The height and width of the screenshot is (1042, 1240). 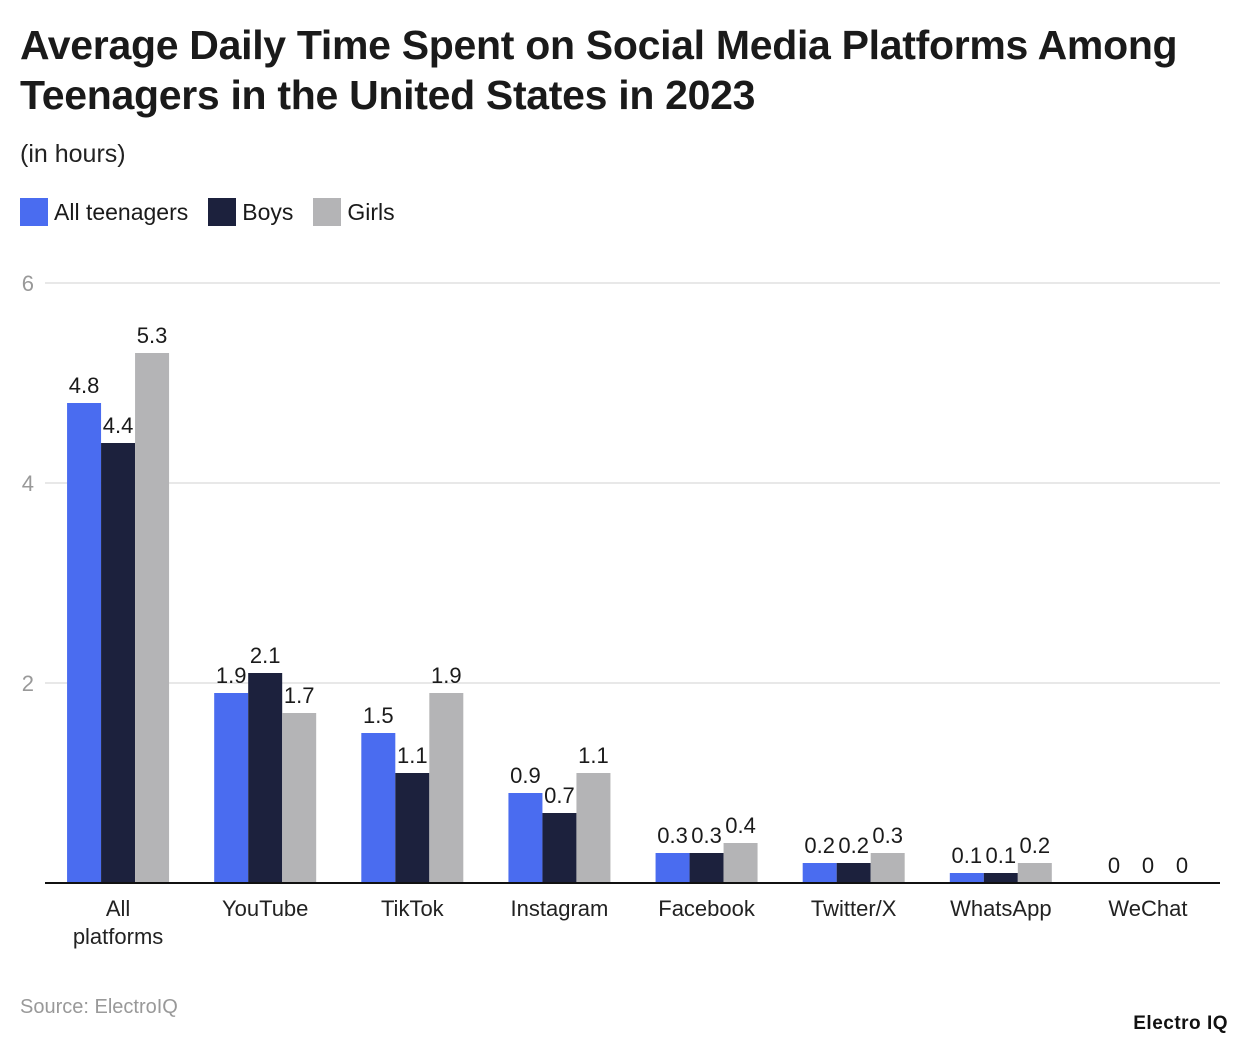 What do you see at coordinates (371, 211) in the screenshot?
I see `legend-label: Girls` at bounding box center [371, 211].